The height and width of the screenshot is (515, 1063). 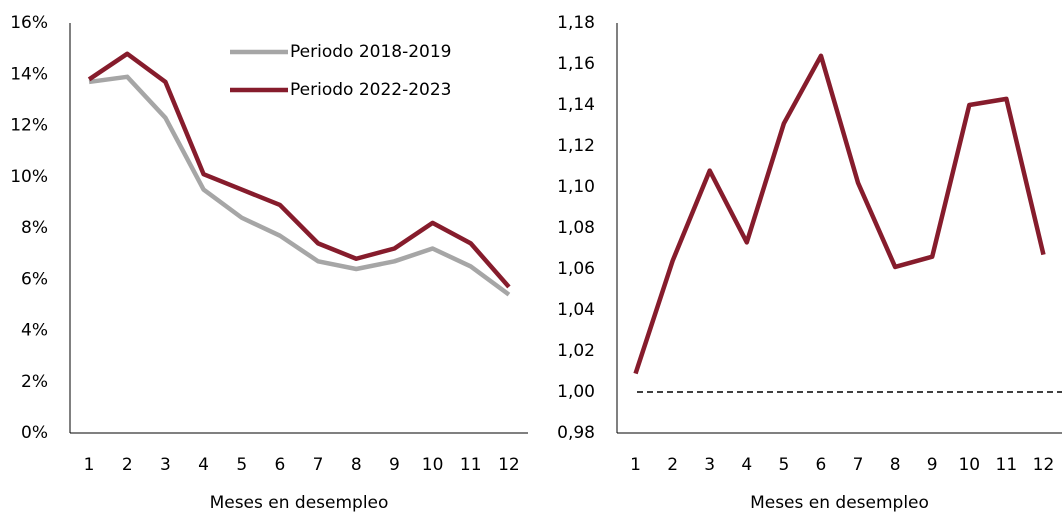 I want to click on y-tick-label: 1,08, so click(x=576, y=228).